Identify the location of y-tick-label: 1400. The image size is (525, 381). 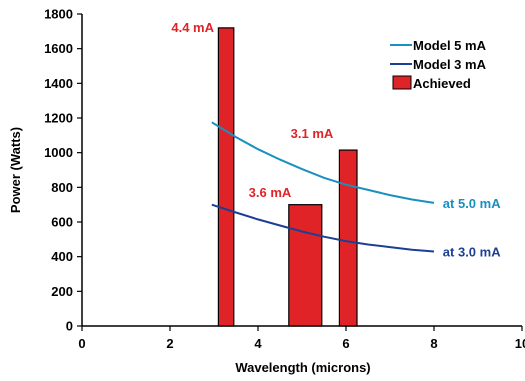
(58, 83).